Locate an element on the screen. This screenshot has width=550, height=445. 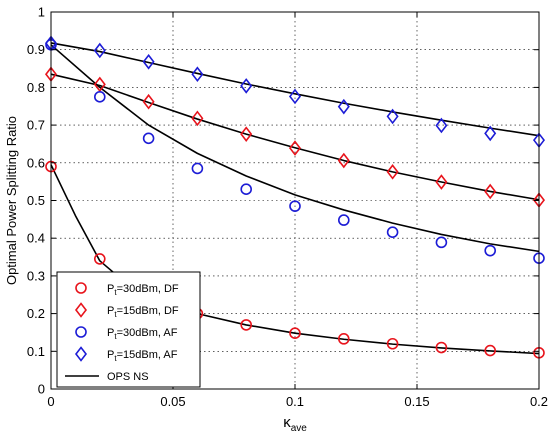
legend-label: OPS NS is located at coordinates (128, 377).